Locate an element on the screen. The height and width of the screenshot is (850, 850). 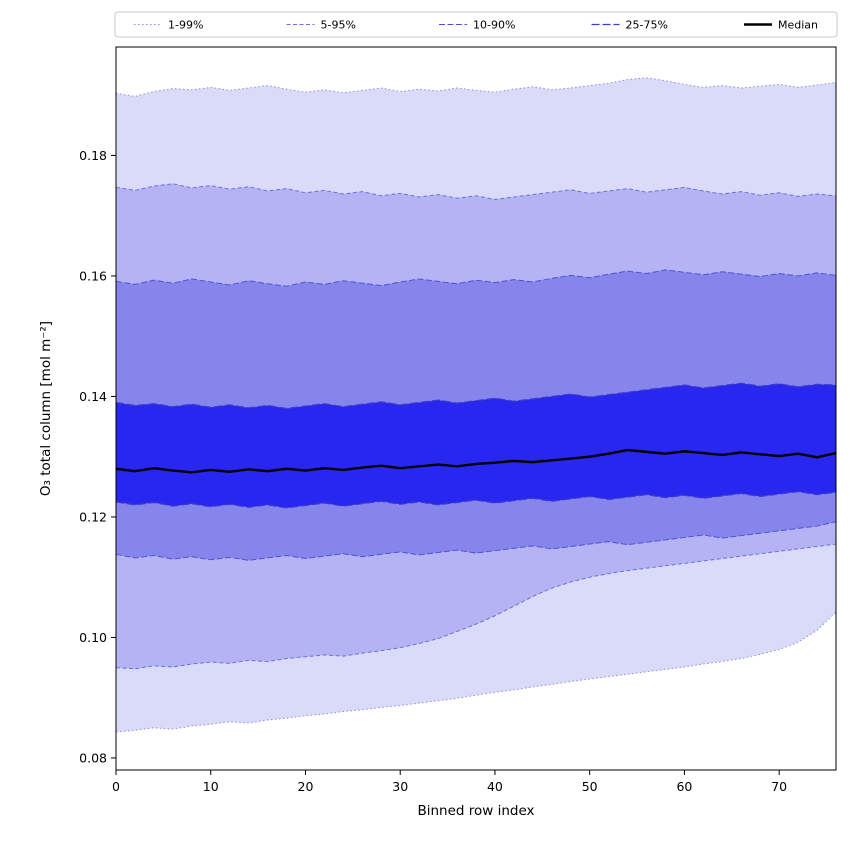
x-tick-label: 20 is located at coordinates (306, 786).